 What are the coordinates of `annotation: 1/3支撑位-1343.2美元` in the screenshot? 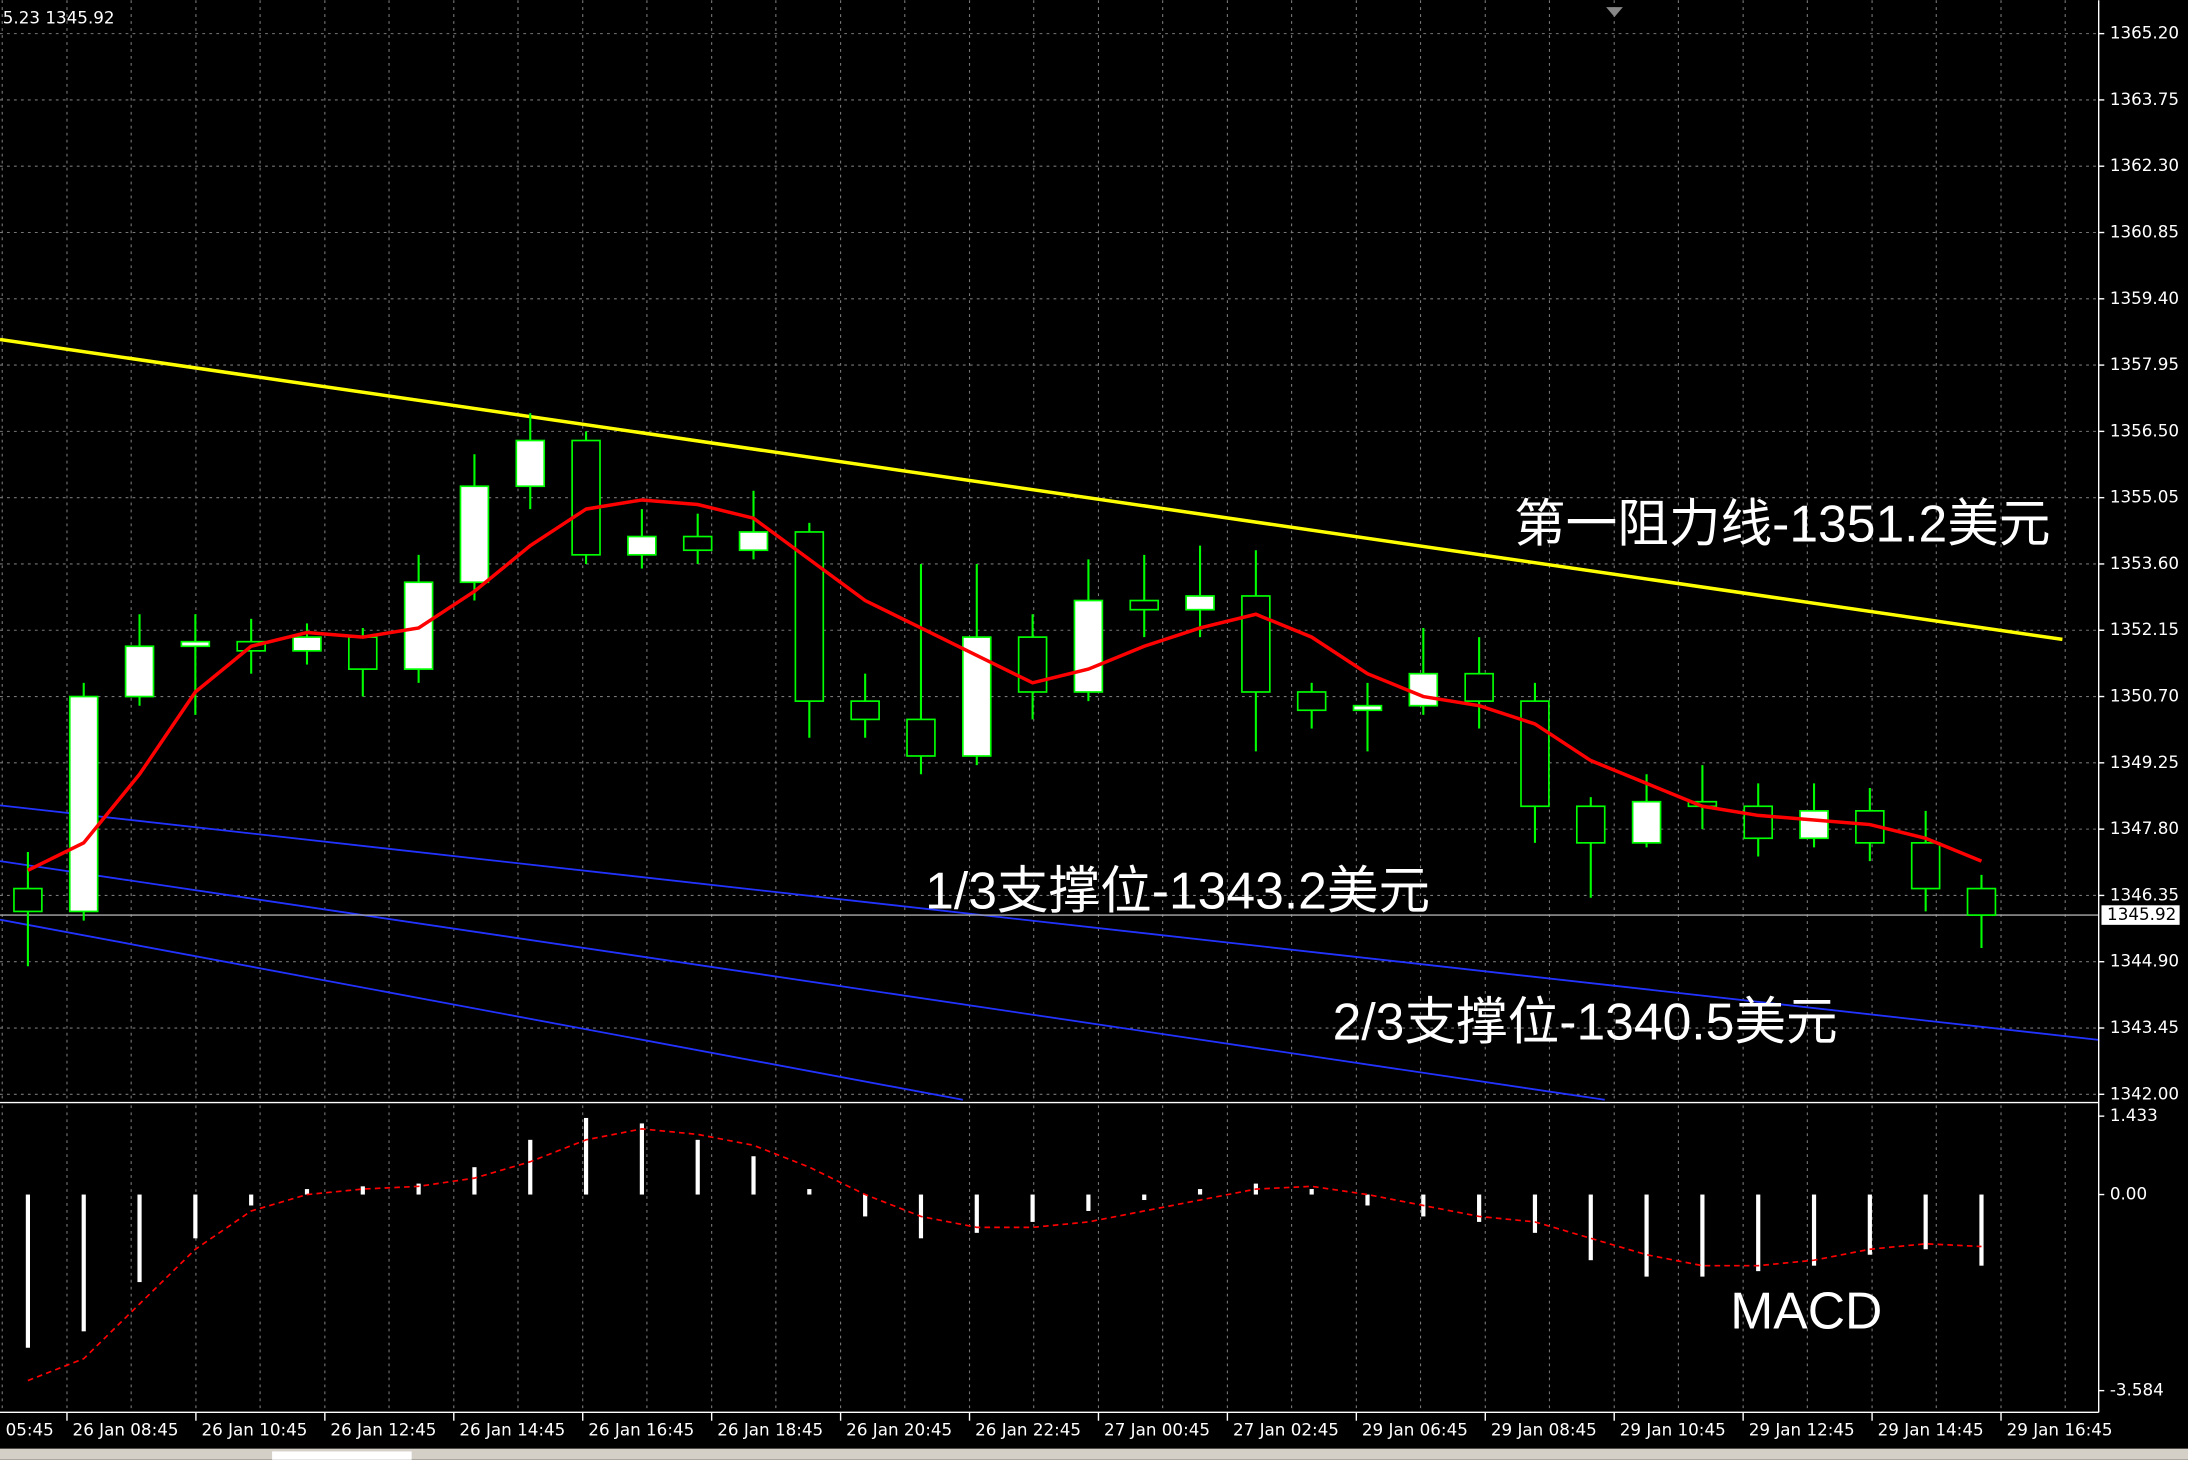 It's located at (1177, 890).